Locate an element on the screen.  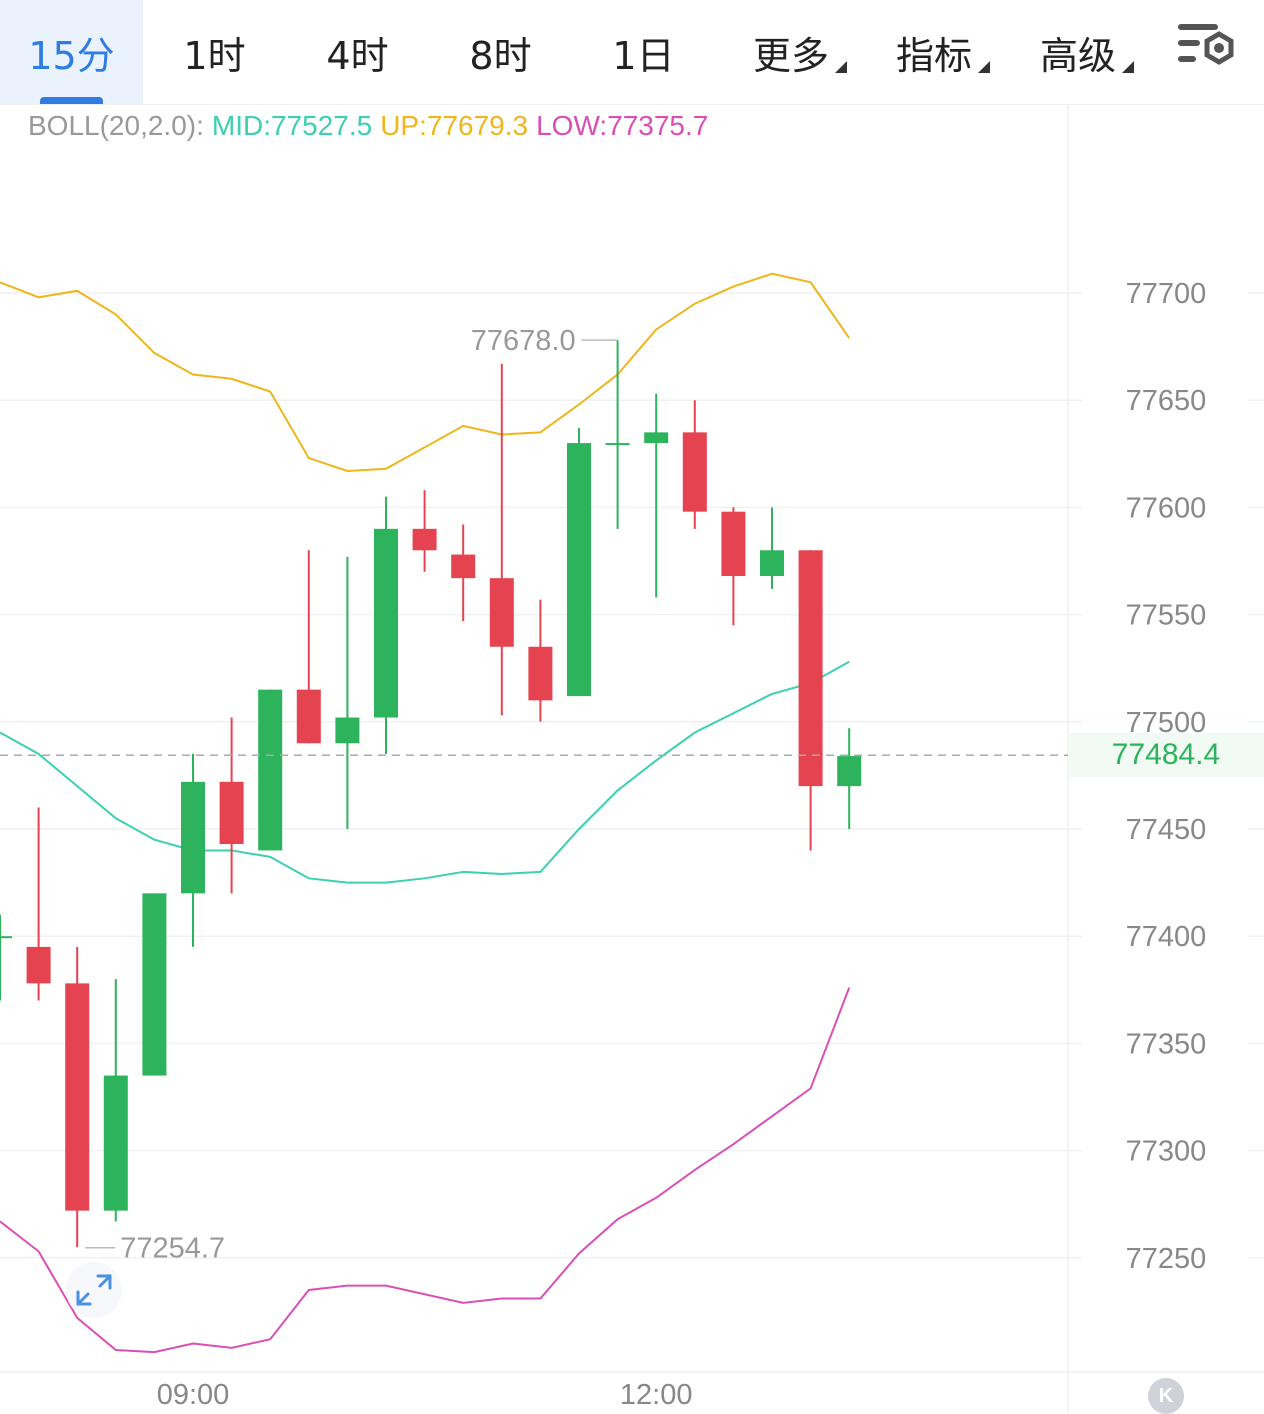
tab-15m: 15分 is located at coordinates (71, 52).